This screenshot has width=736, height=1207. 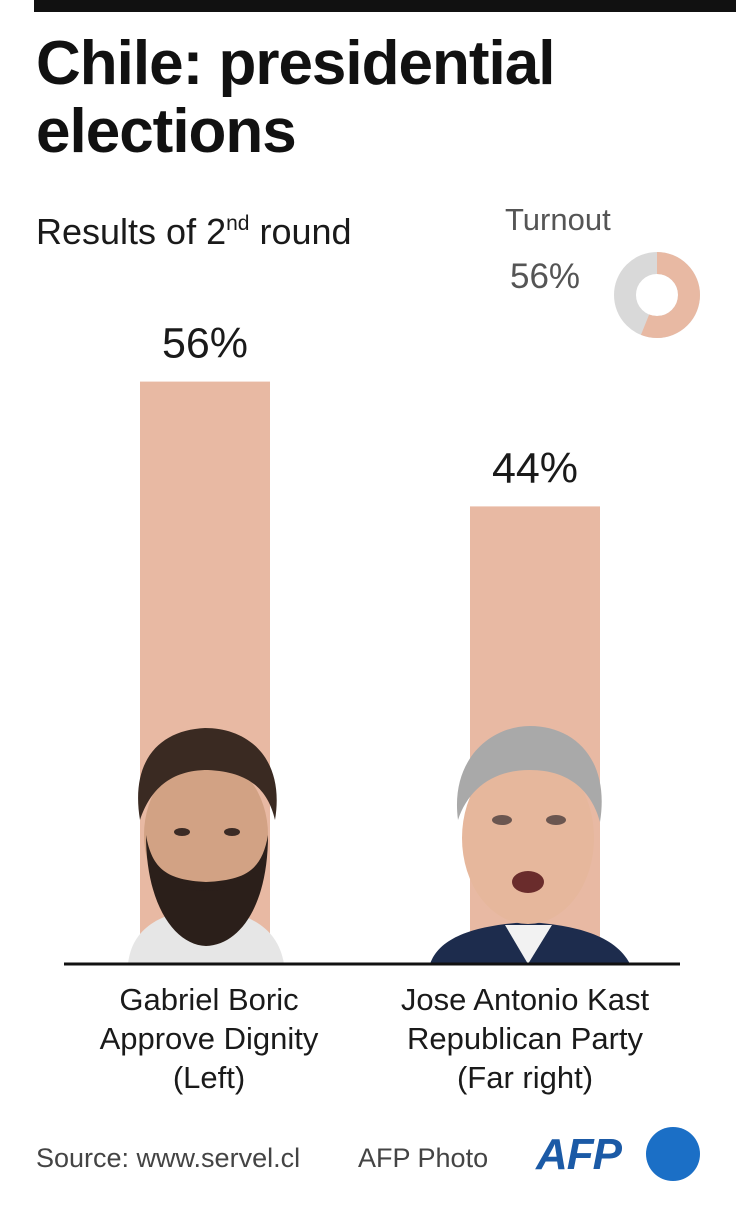 I want to click on subtitle-rest: round, so click(x=300, y=231).